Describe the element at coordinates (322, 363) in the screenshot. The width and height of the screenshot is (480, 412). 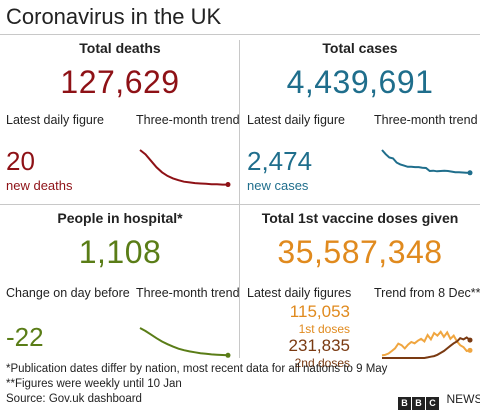
I see `vaccine-second-doses-label: 2nd doses` at that location.